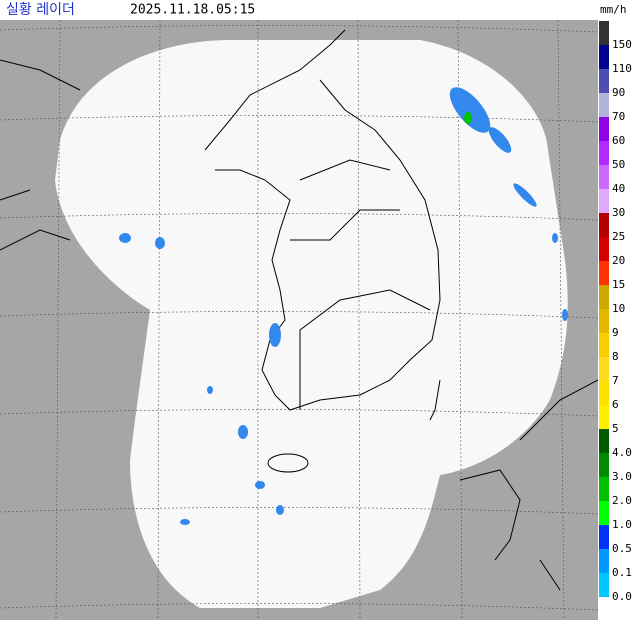  I want to click on legend-label: 150, so click(622, 44).